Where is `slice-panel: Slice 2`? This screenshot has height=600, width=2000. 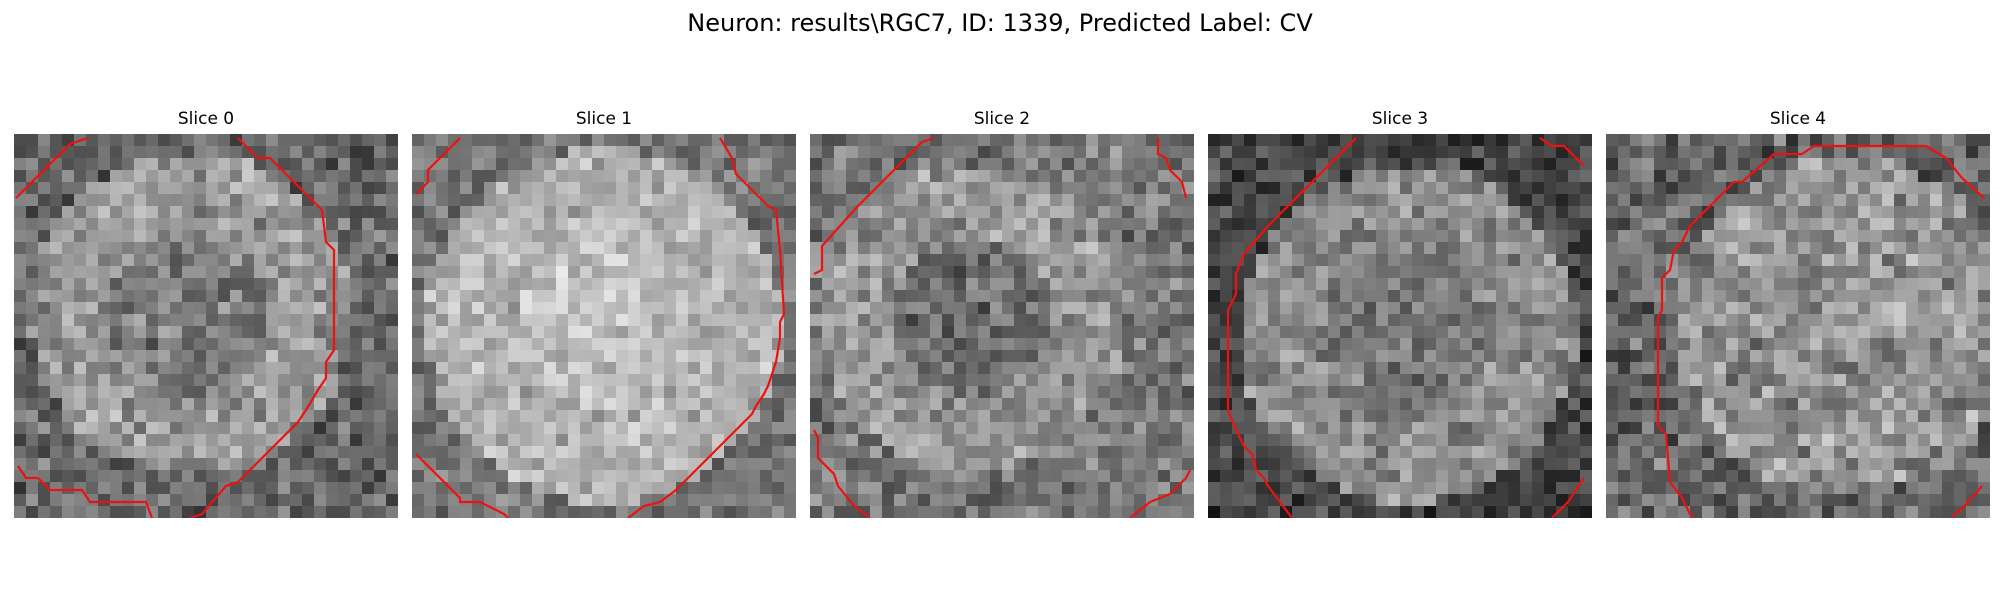
slice-panel: Slice 2 is located at coordinates (1002, 313).